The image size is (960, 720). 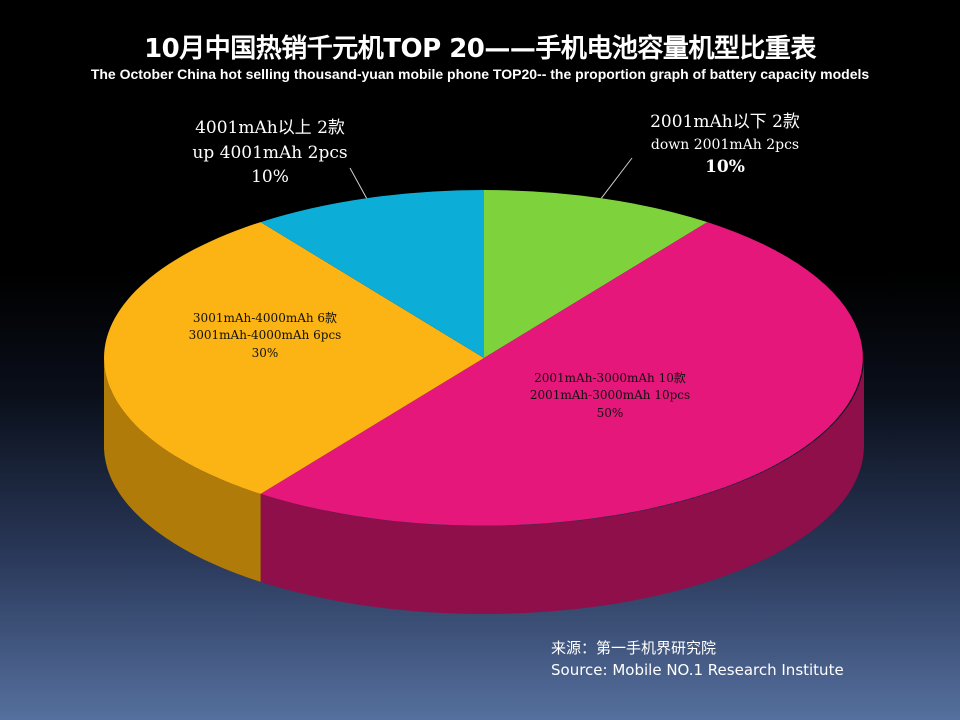 What do you see at coordinates (270, 128) in the screenshot?
I see `slice-label-up-4001-line1: 4001mAh以上 2款` at bounding box center [270, 128].